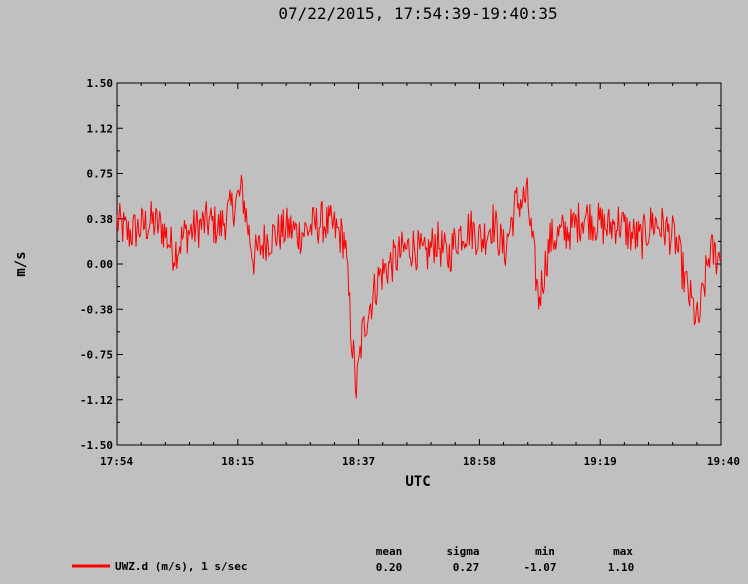 The image size is (748, 584). What do you see at coordinates (96, 400) in the screenshot?
I see `y-tick-label: -1.12` at bounding box center [96, 400].